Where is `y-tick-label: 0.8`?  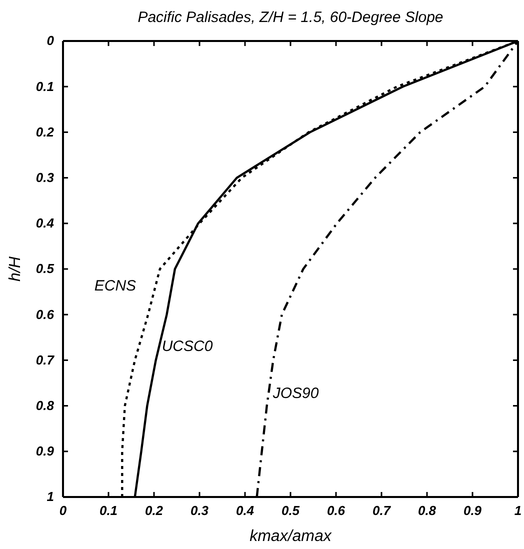
y-tick-label: 0.8 is located at coordinates (45, 405).